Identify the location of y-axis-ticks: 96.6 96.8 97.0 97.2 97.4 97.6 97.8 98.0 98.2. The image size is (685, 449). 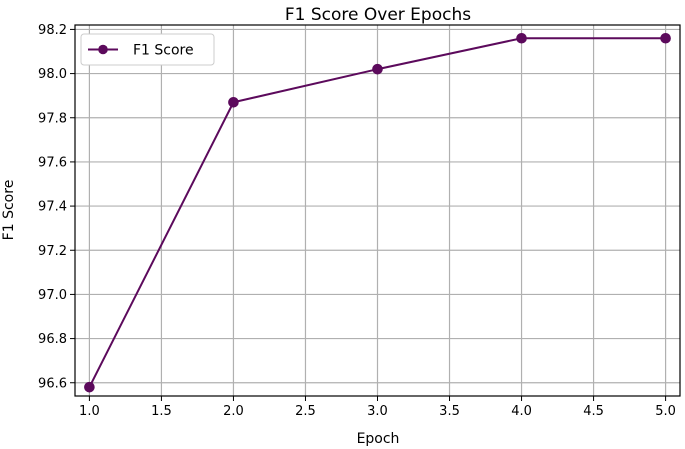
(56, 207).